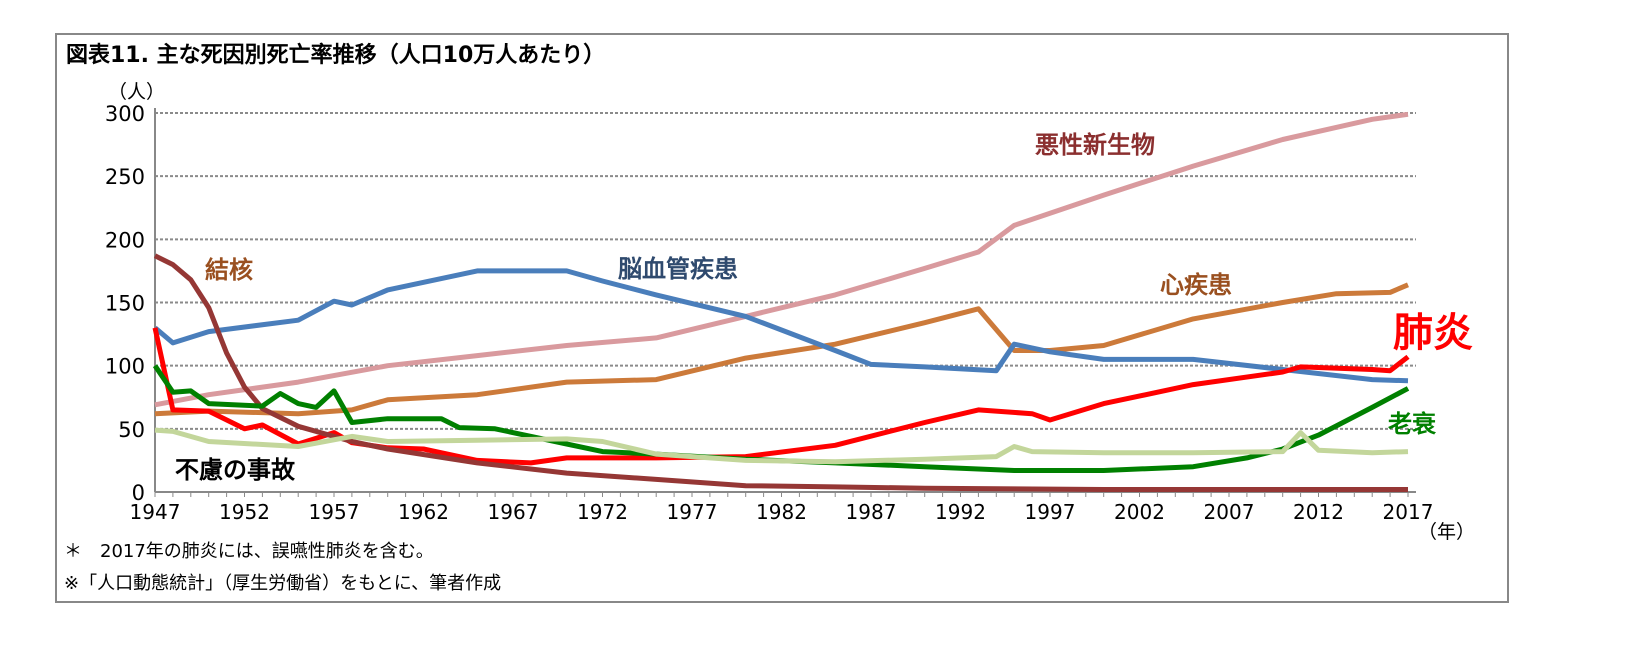 This screenshot has width=1644, height=657. I want to click on series-label: 悪性新生物, so click(1095, 145).